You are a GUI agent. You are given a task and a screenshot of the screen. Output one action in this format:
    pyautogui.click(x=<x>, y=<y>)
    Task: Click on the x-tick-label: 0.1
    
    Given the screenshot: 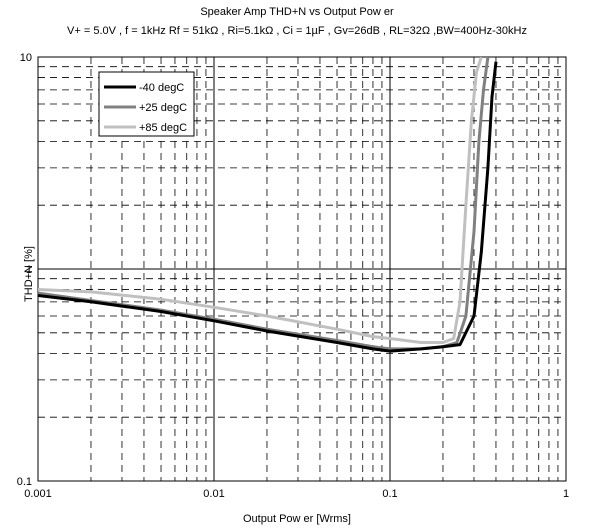 What is the action you would take?
    pyautogui.click(x=389, y=494)
    